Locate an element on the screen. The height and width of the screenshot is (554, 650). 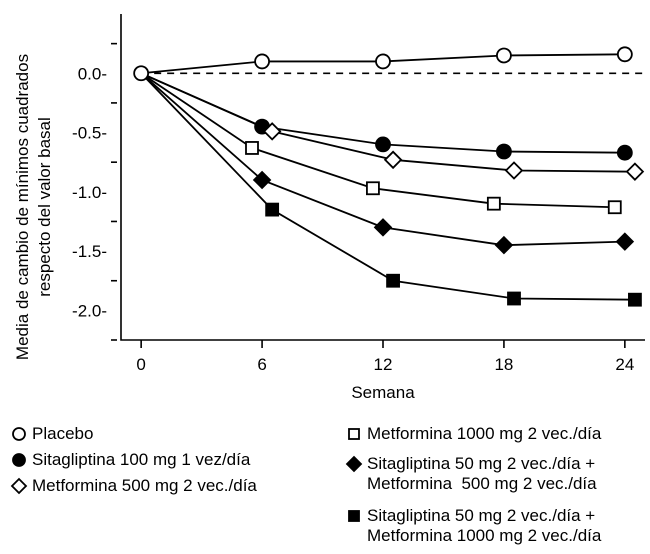
y-tick-label: -0.5- is located at coordinates (89, 133).